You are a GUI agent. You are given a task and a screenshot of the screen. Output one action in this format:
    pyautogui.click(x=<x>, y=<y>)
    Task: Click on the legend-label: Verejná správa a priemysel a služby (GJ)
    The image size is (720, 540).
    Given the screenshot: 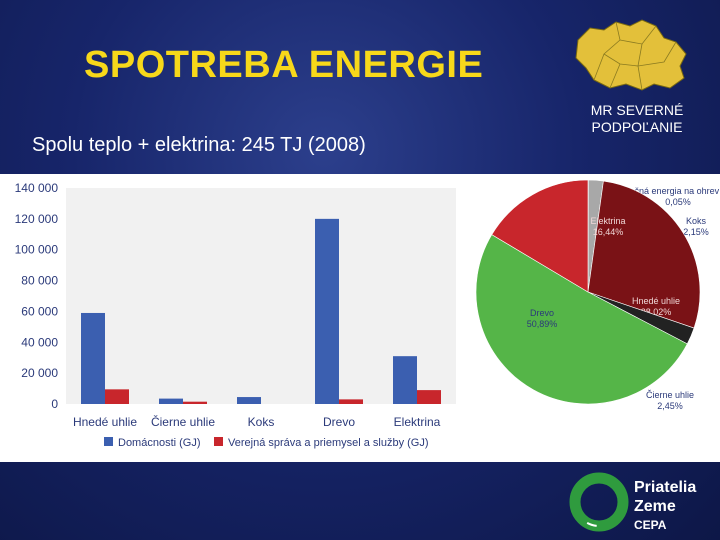 What is the action you would take?
    pyautogui.click(x=328, y=443)
    